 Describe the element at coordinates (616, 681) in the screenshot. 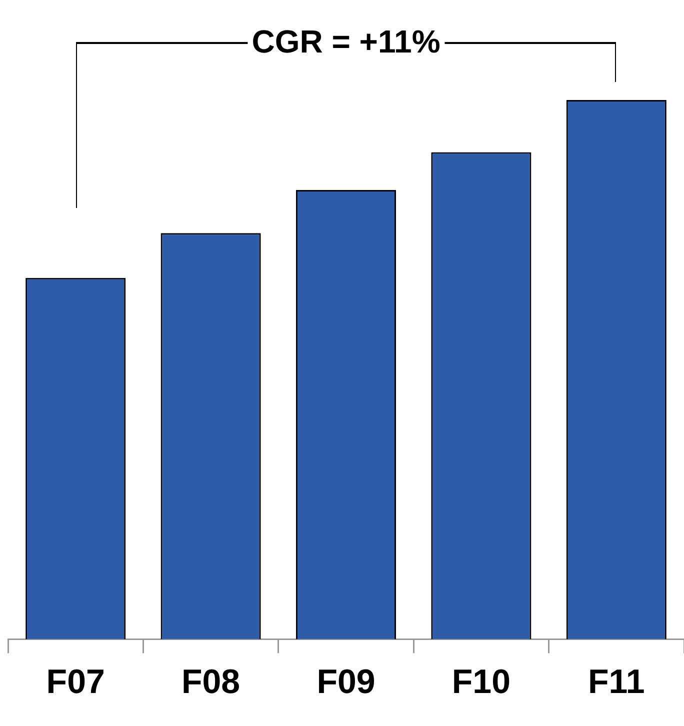

I see `x-tick-label: F11` at that location.